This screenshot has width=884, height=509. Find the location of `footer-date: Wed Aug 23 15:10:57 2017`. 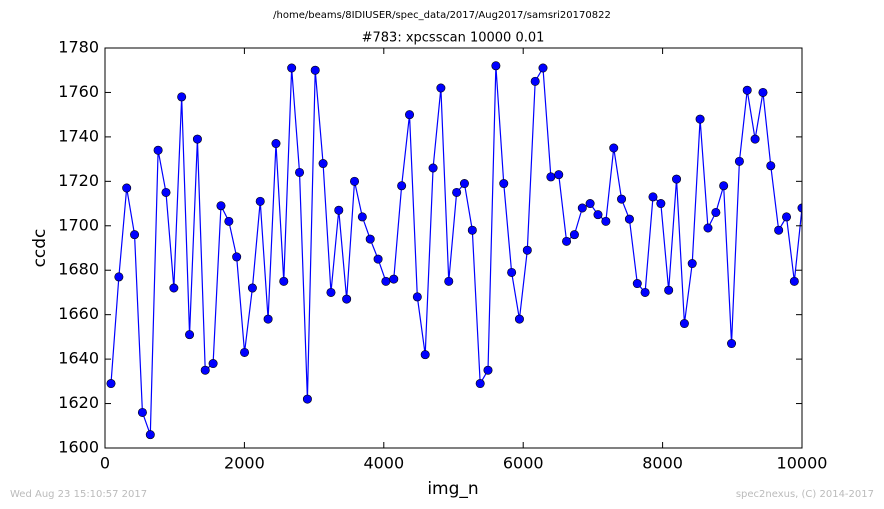

footer-date: Wed Aug 23 15:10:57 2017 is located at coordinates (78, 494).